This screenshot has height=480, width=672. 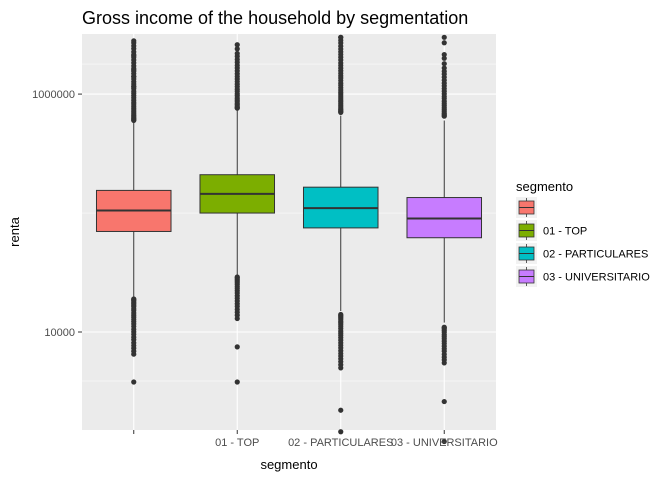 I want to click on x-tick-label: 02 - PARTICULARES, so click(x=340, y=443).